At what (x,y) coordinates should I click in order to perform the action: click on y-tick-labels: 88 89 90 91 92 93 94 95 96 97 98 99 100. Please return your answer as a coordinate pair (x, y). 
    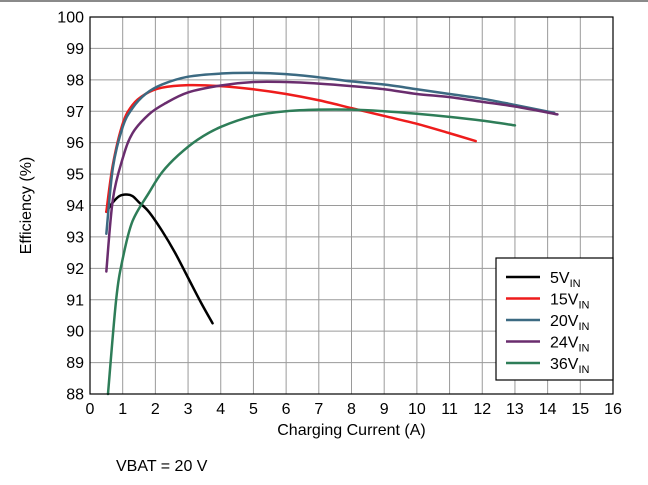
    Looking at the image, I should click on (70, 207).